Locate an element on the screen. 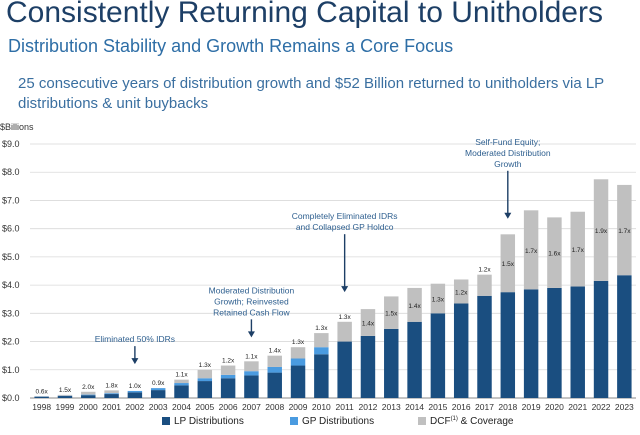 Image resolution: width=640 pixels, height=435 pixels. coverage-label: 1.1x is located at coordinates (251, 356).